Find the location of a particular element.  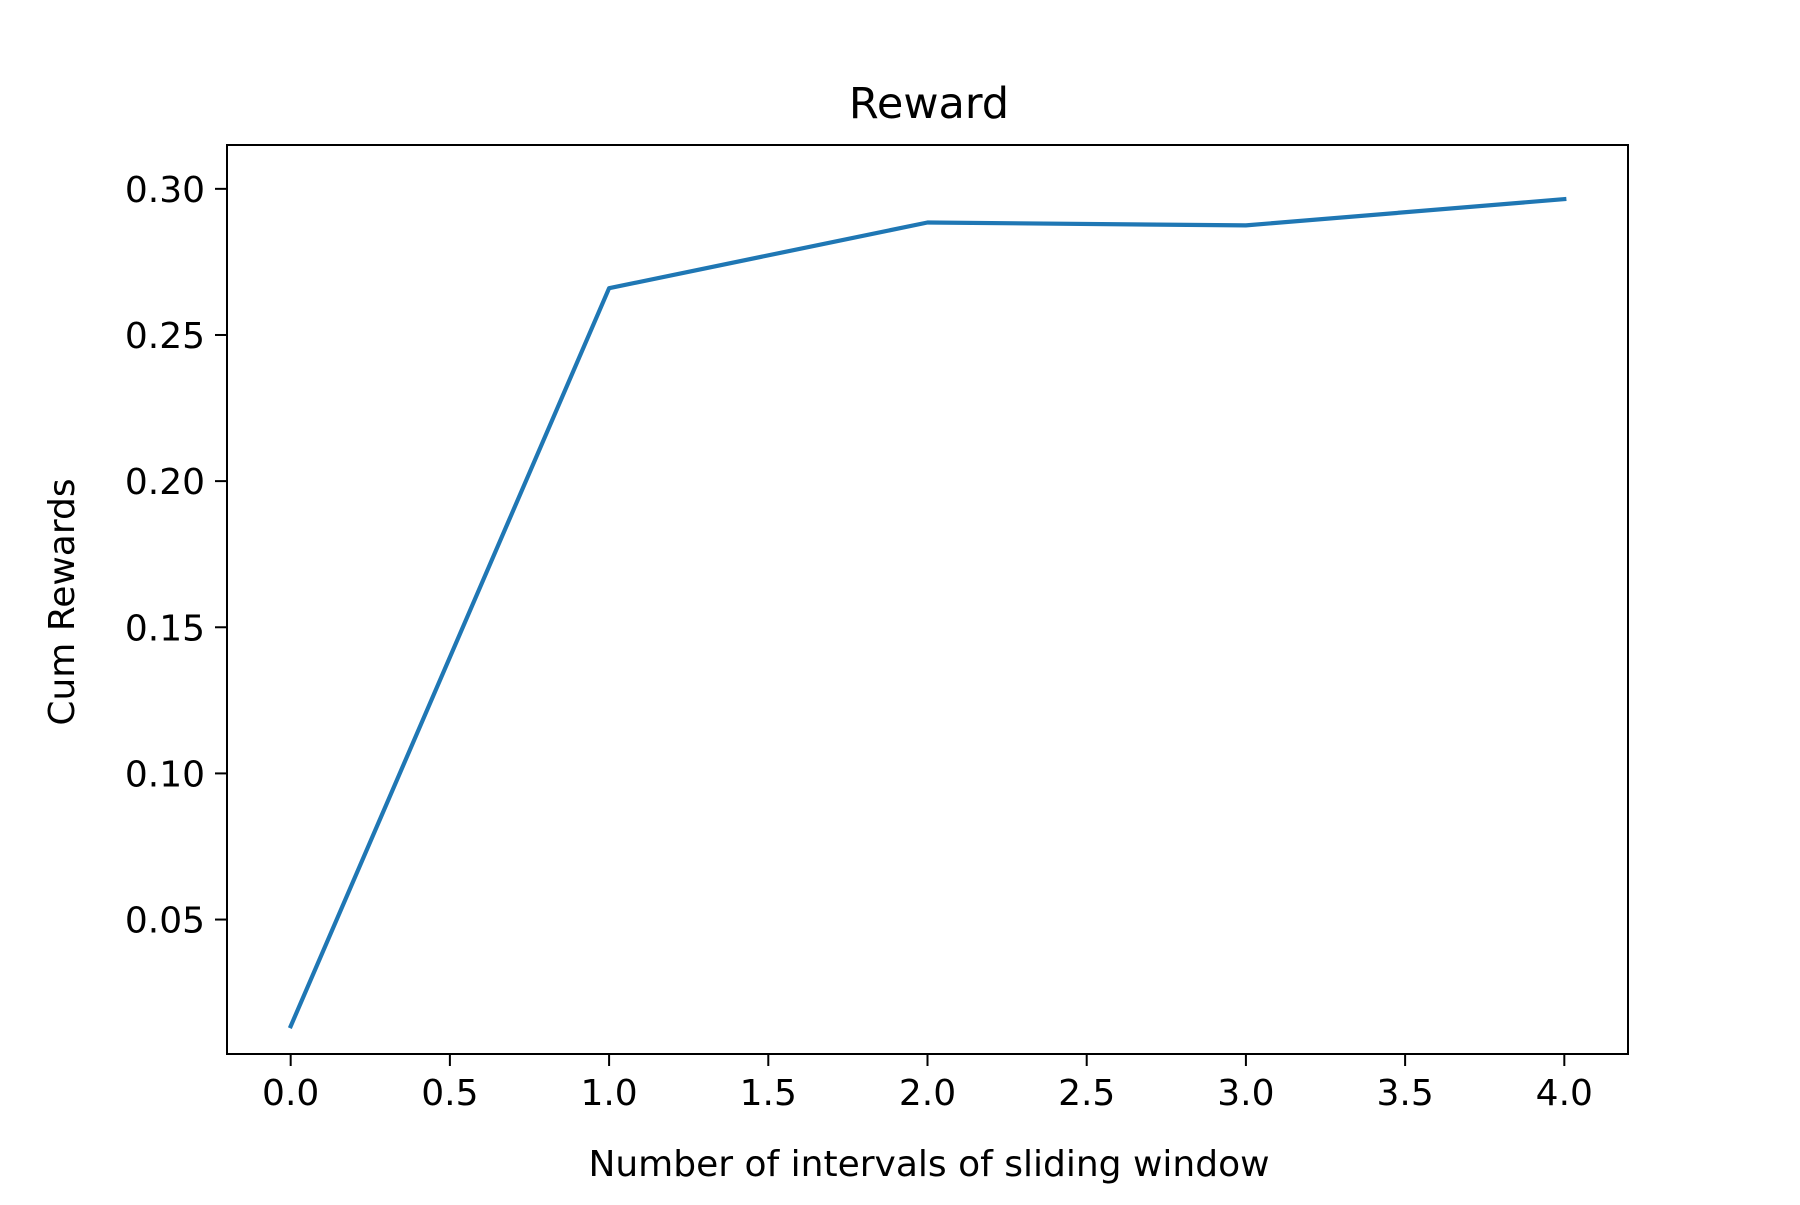

y-axis-label: Cum Rewards is located at coordinates (62, 601).